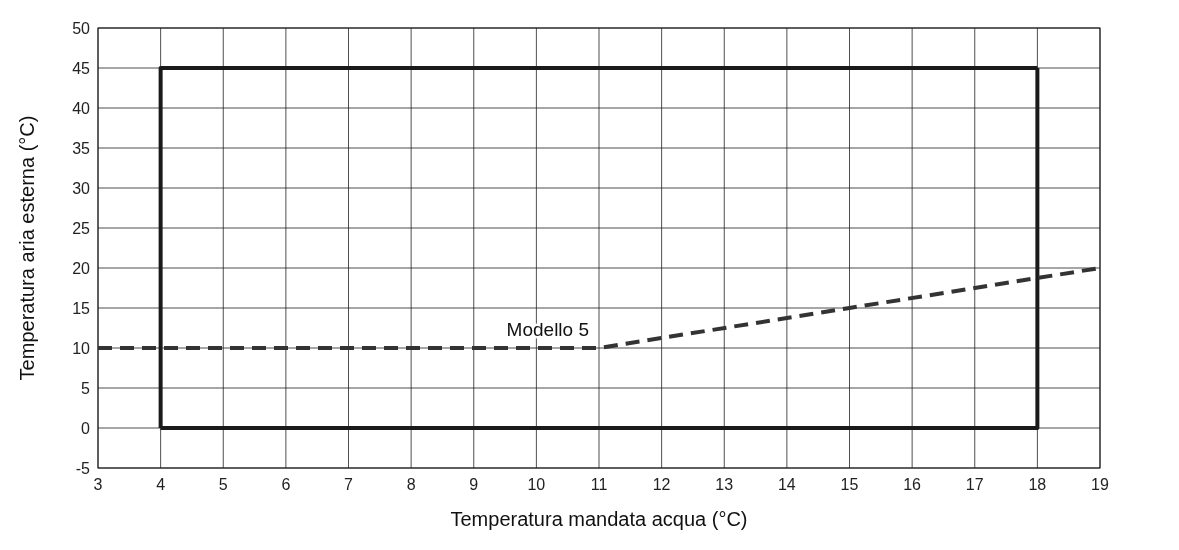  Describe the element at coordinates (1037, 484) in the screenshot. I see `x-tick-label: 18` at that location.